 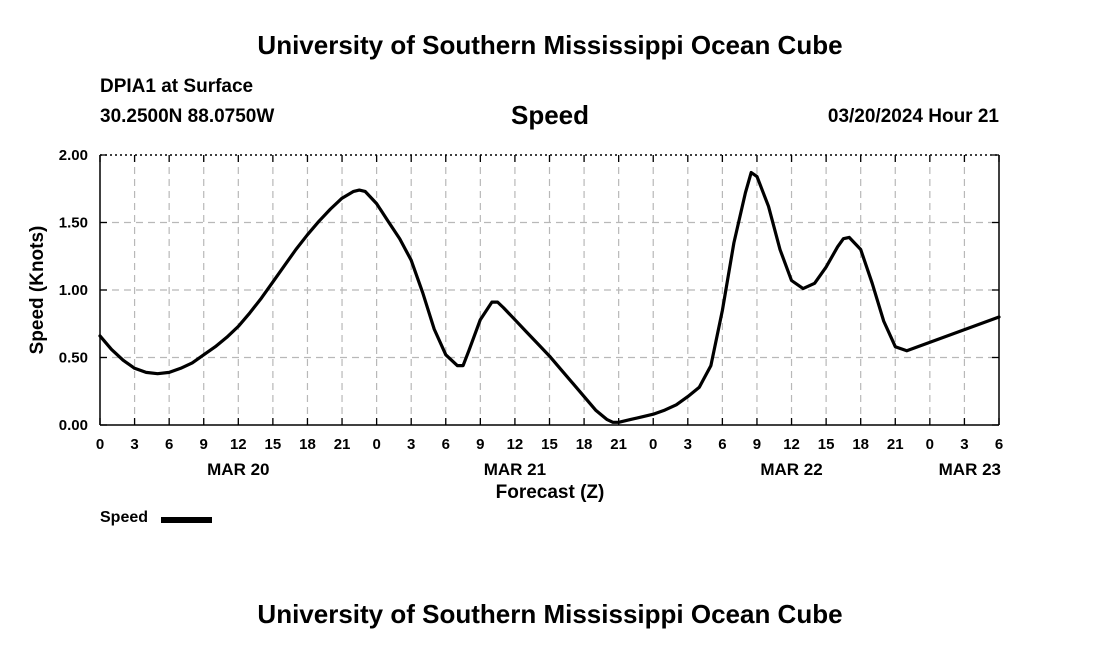 I want to click on y-tick-label: 0.50, so click(x=73, y=358).